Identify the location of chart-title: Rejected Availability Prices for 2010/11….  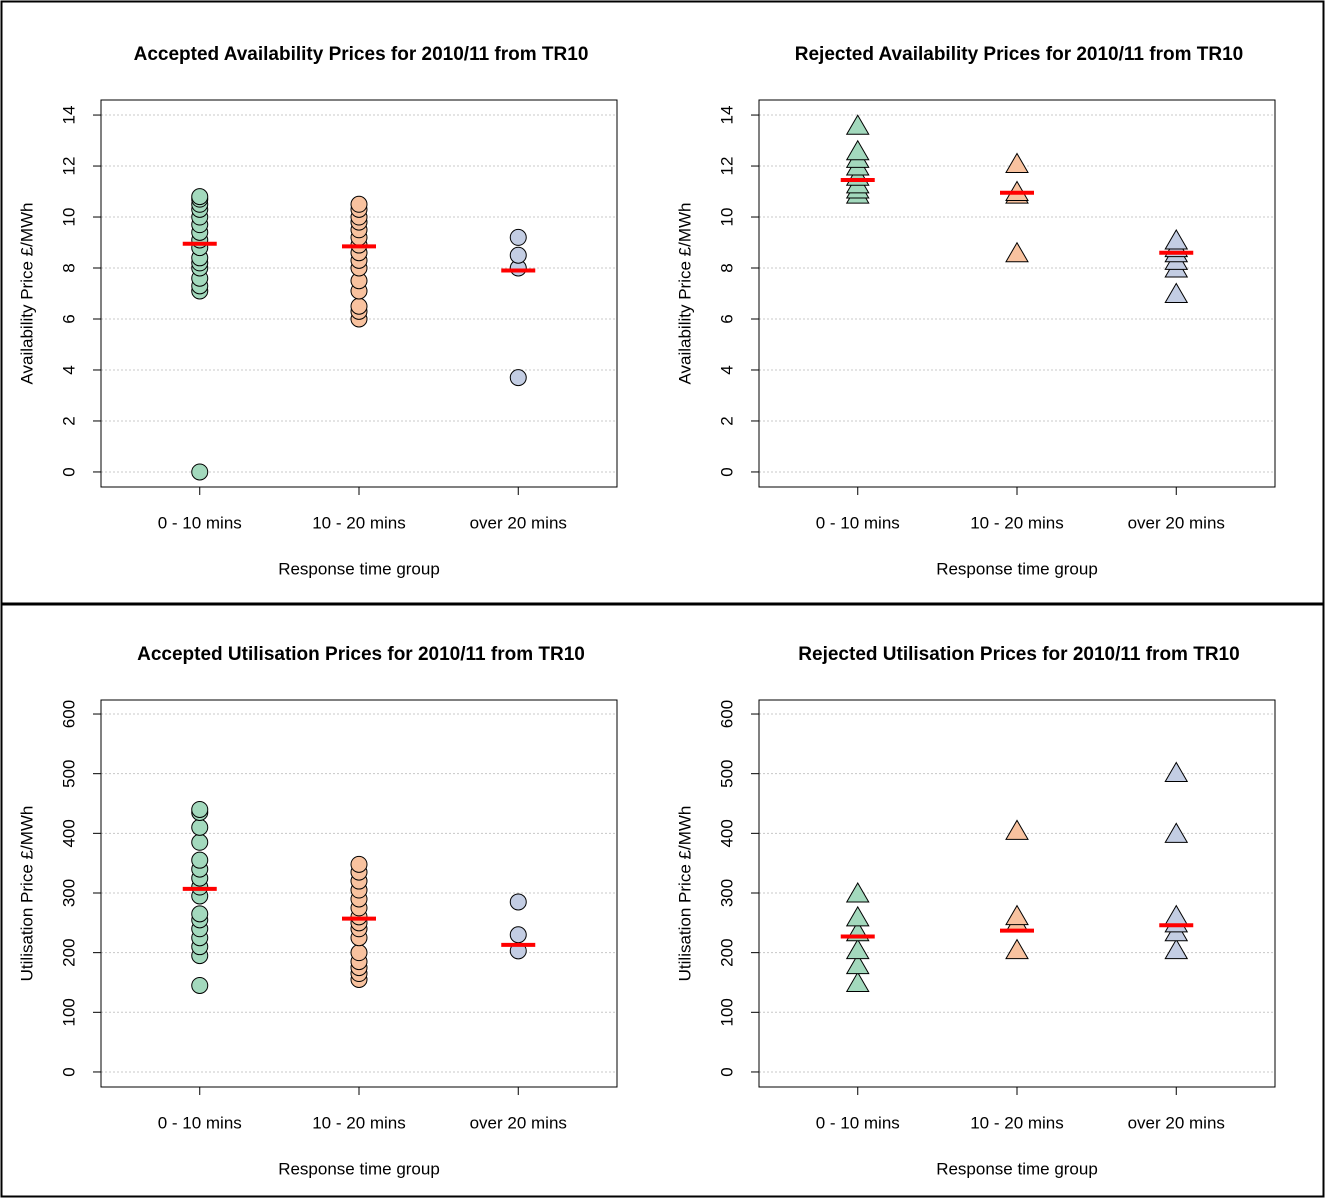
(1019, 54).